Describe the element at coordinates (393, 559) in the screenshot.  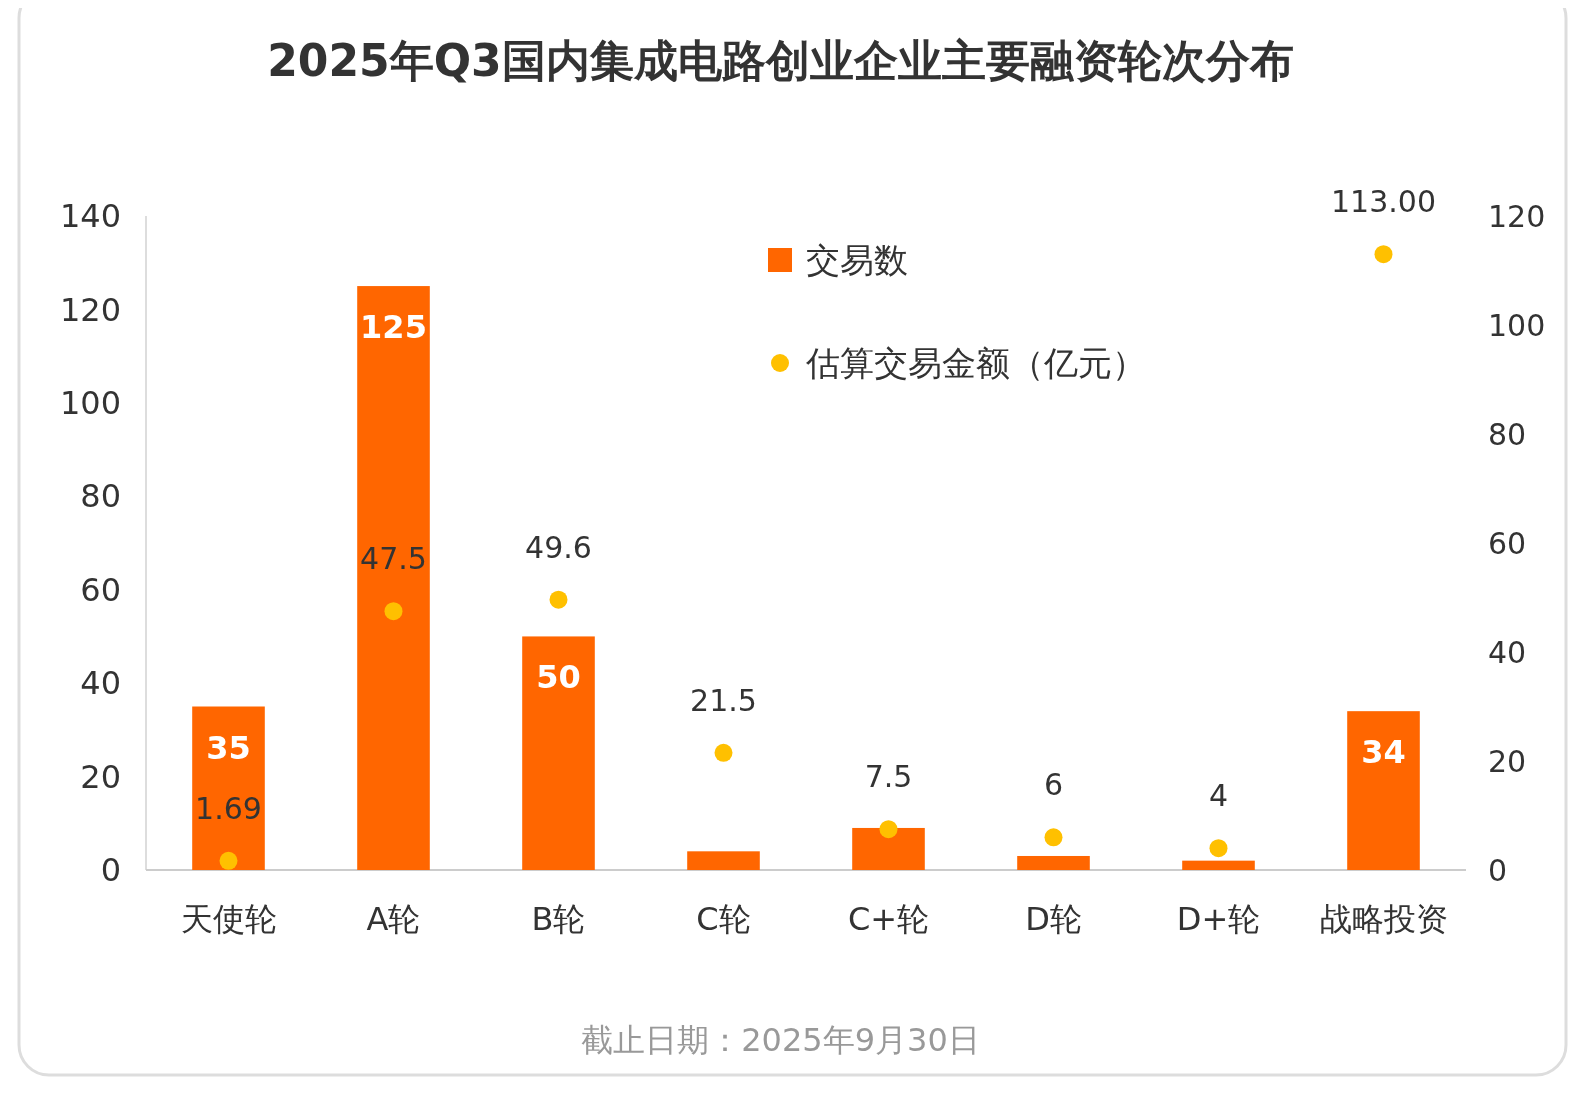
I see `data-label: 47.5` at that location.